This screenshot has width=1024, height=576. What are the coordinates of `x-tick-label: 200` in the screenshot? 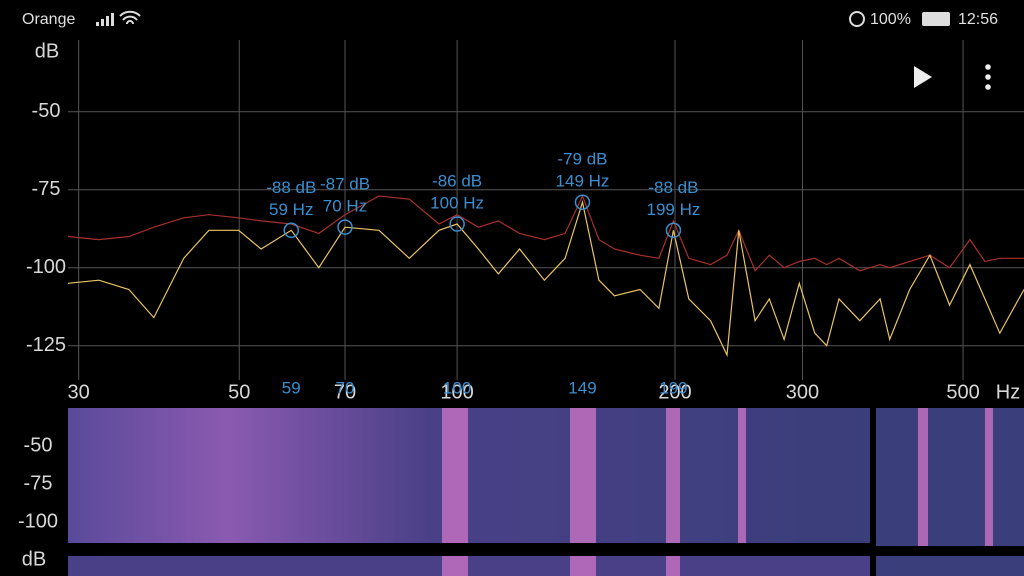 It's located at (674, 392).